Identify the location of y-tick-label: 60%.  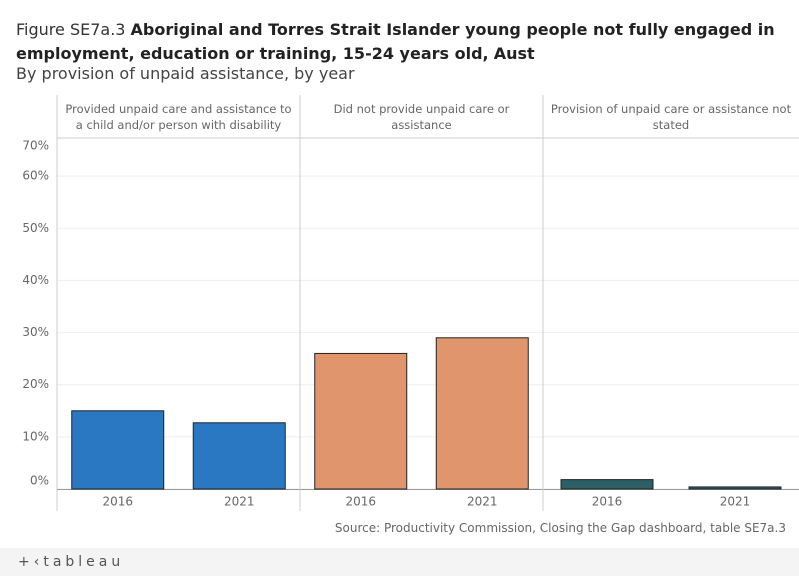
(35, 176).